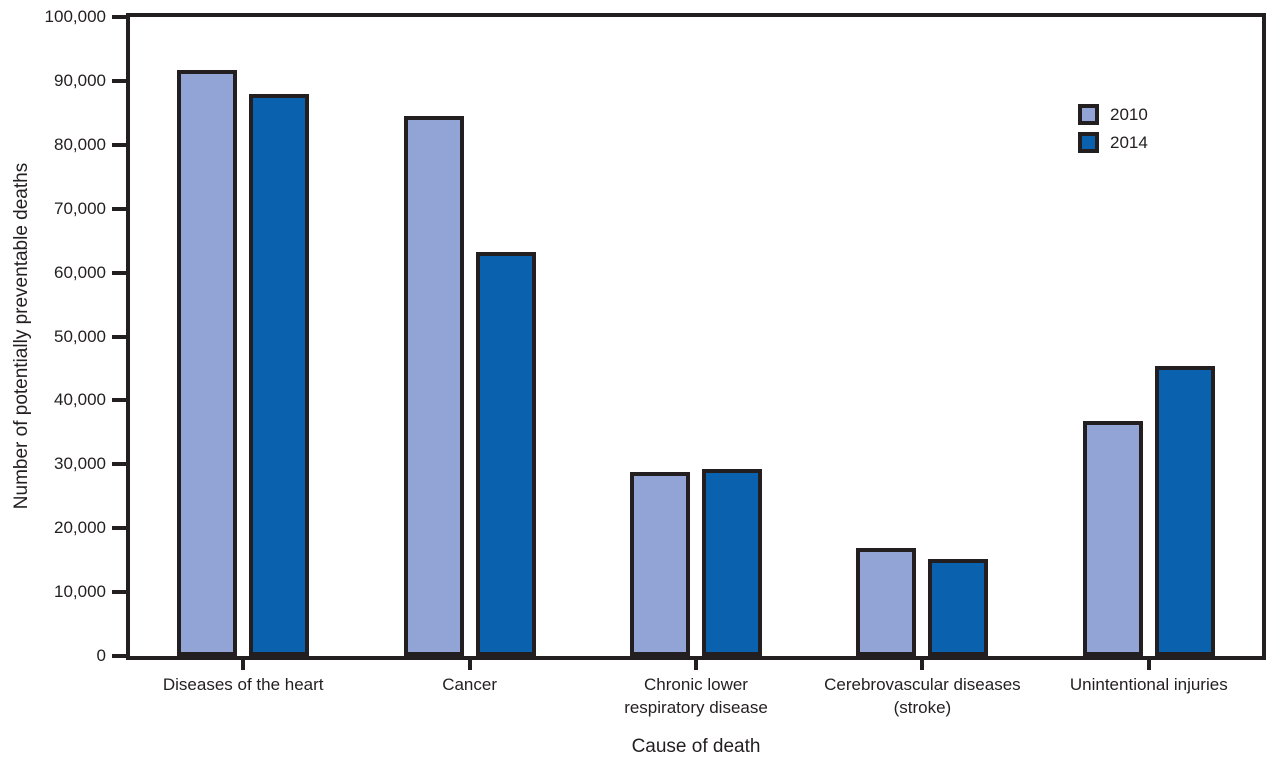 The image size is (1280, 766). What do you see at coordinates (696, 696) in the screenshot?
I see `category-label-chronic-lower-respiratory-disease: Chronic lower respiratory disease` at bounding box center [696, 696].